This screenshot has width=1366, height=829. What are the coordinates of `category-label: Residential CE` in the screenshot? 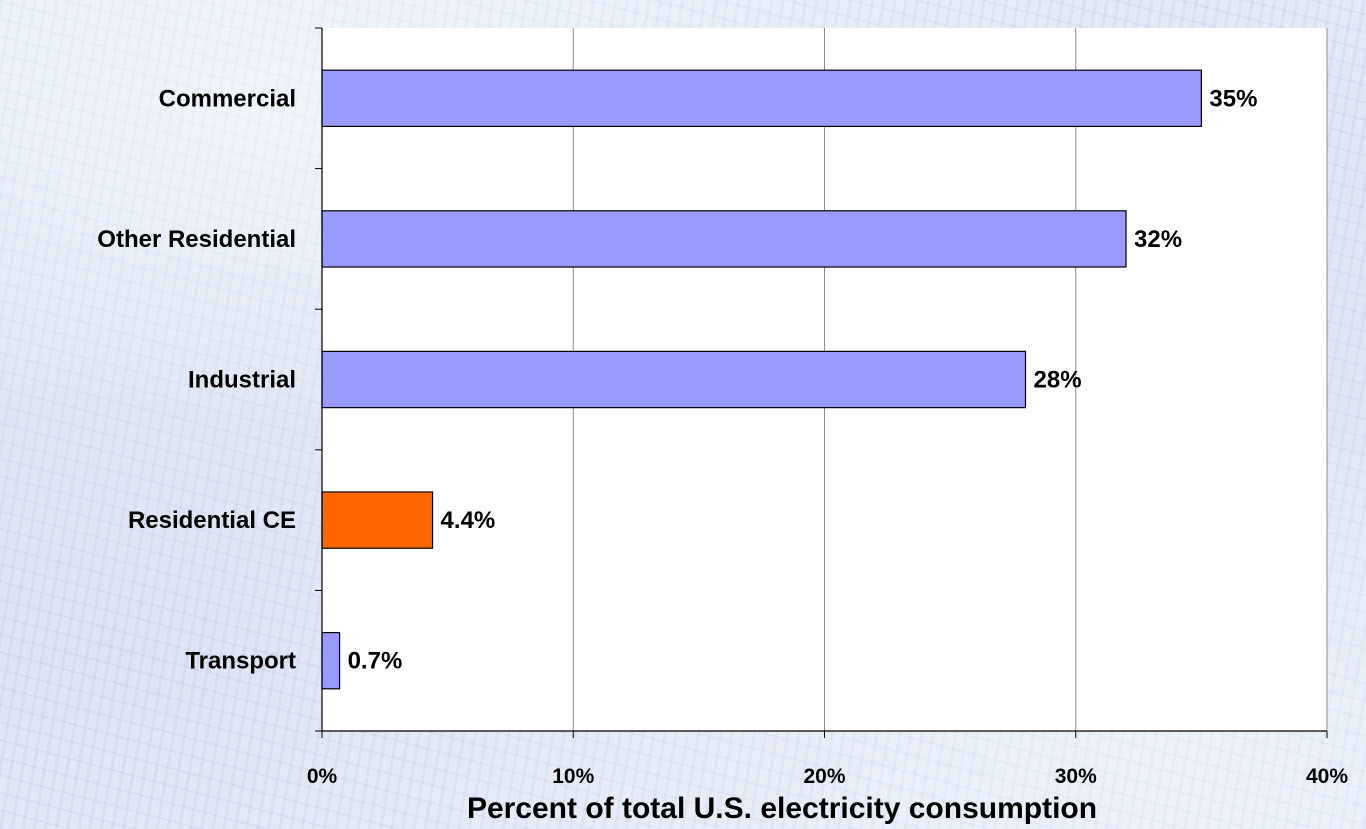 It's located at (212, 520).